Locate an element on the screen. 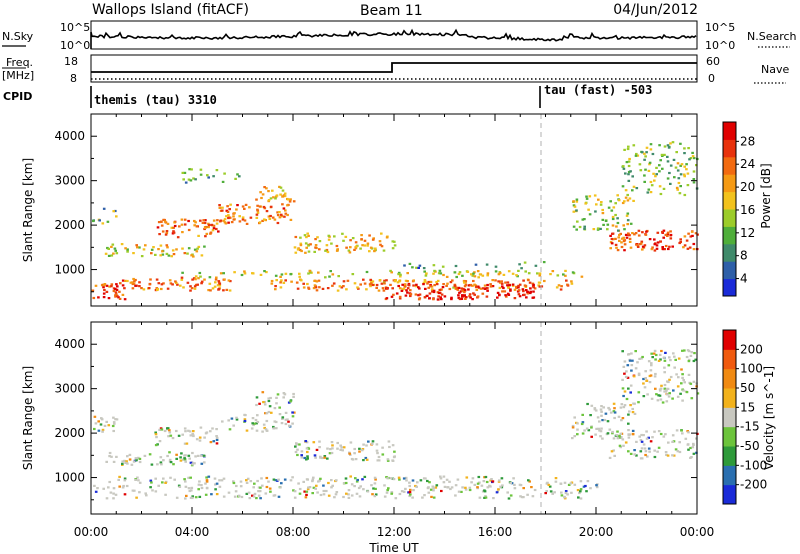 Image resolution: width=800 pixels, height=554 pixels. nsky-label: N.Sky is located at coordinates (18, 36).